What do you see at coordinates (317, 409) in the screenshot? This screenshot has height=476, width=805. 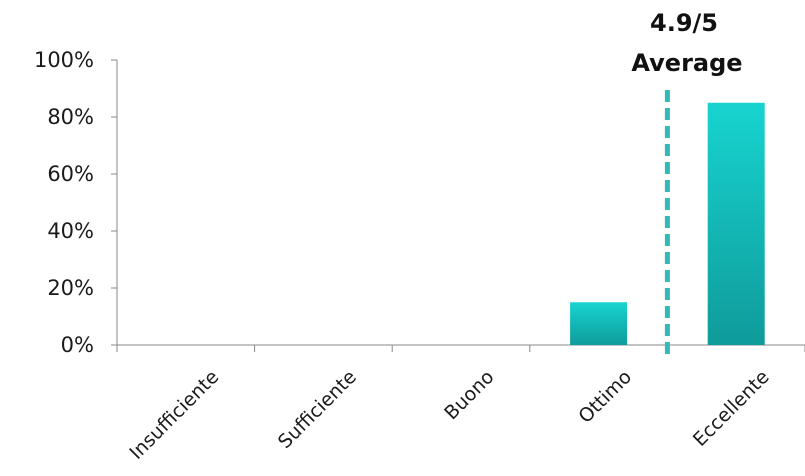 I see `x-category-label: Sufficiente` at bounding box center [317, 409].